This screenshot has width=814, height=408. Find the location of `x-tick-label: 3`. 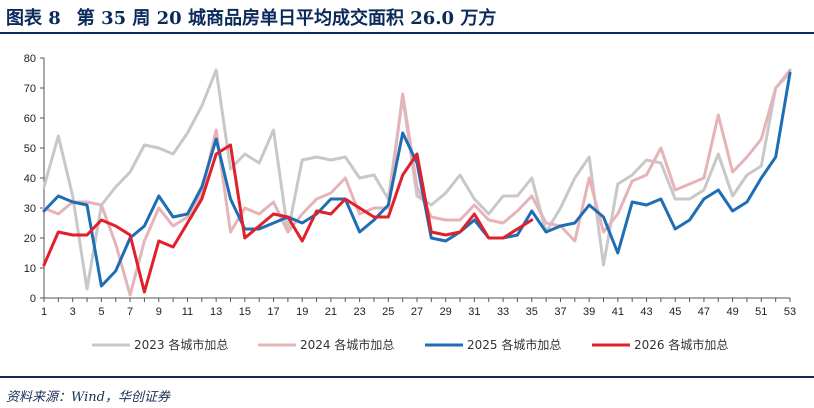

x-tick-label: 3 is located at coordinates (73, 312).